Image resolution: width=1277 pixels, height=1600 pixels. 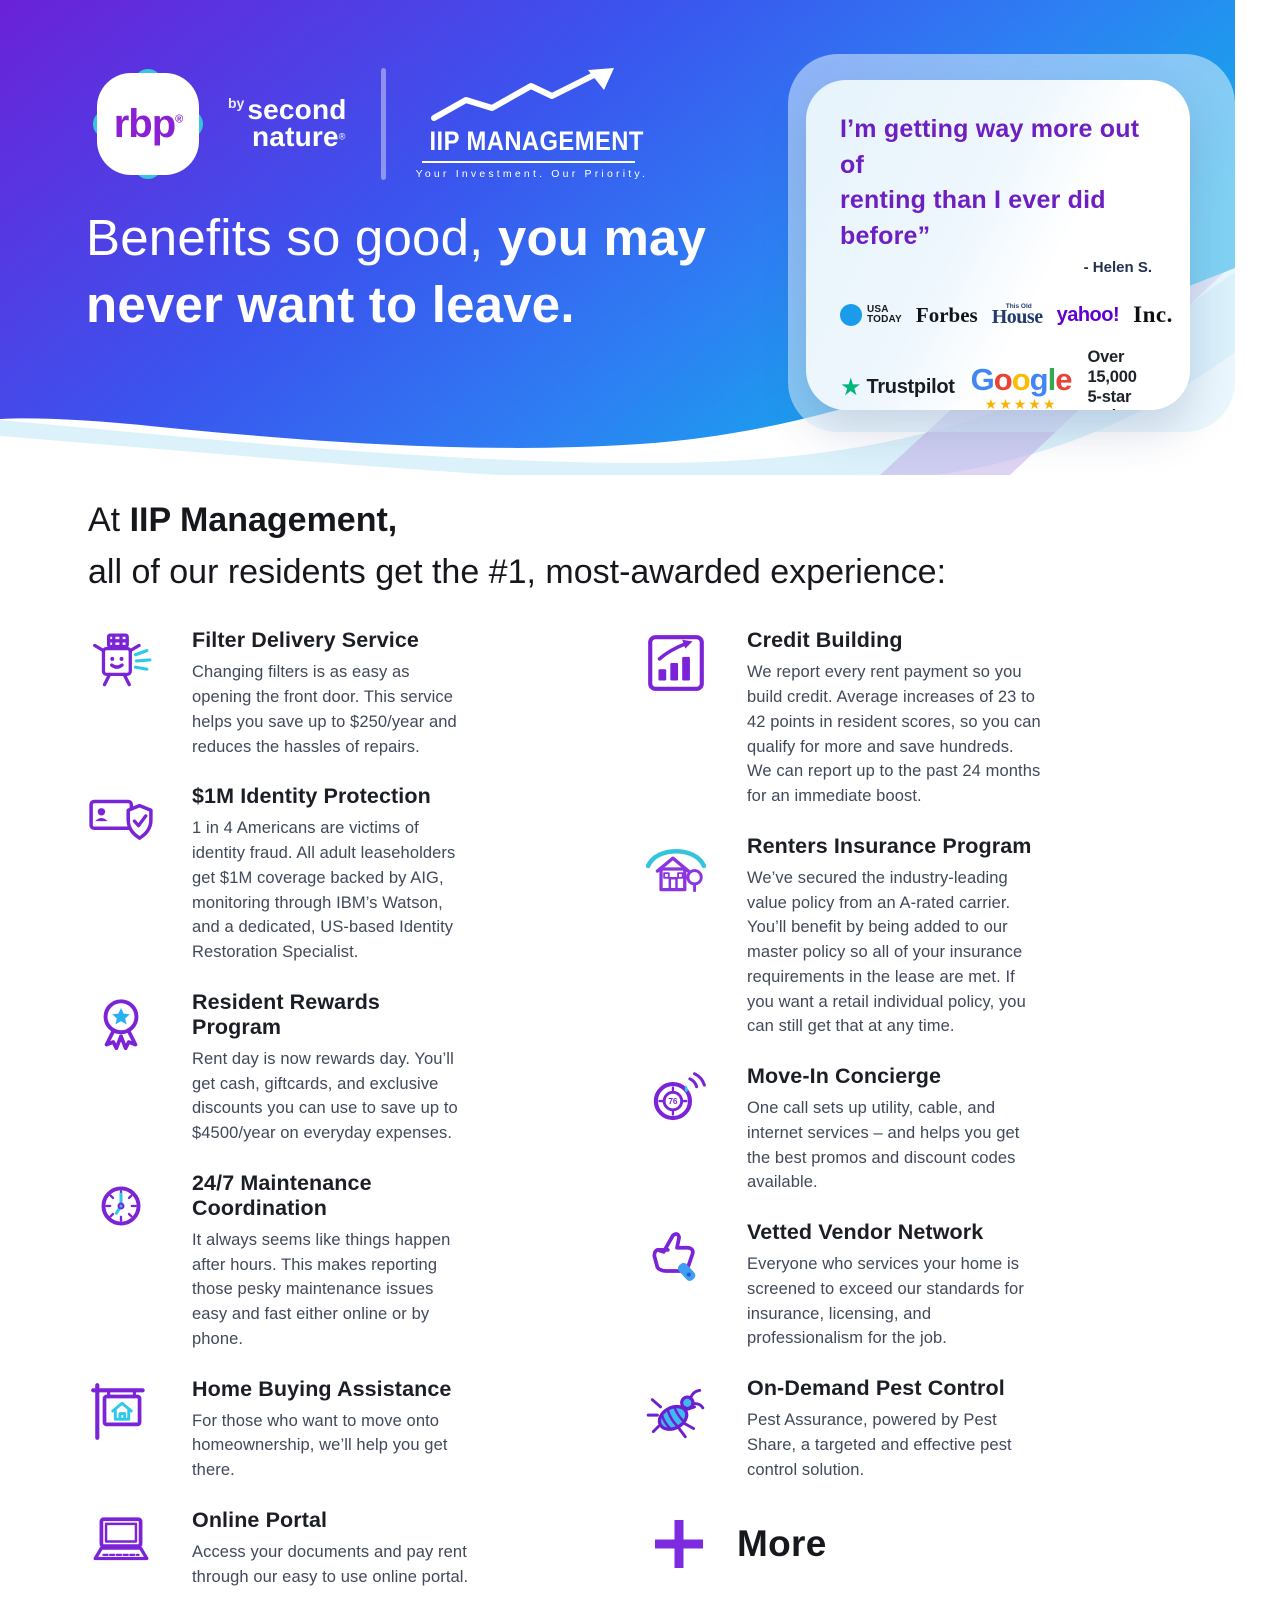 What do you see at coordinates (946, 314) in the screenshot?
I see `forbes-logo: Forbes` at bounding box center [946, 314].